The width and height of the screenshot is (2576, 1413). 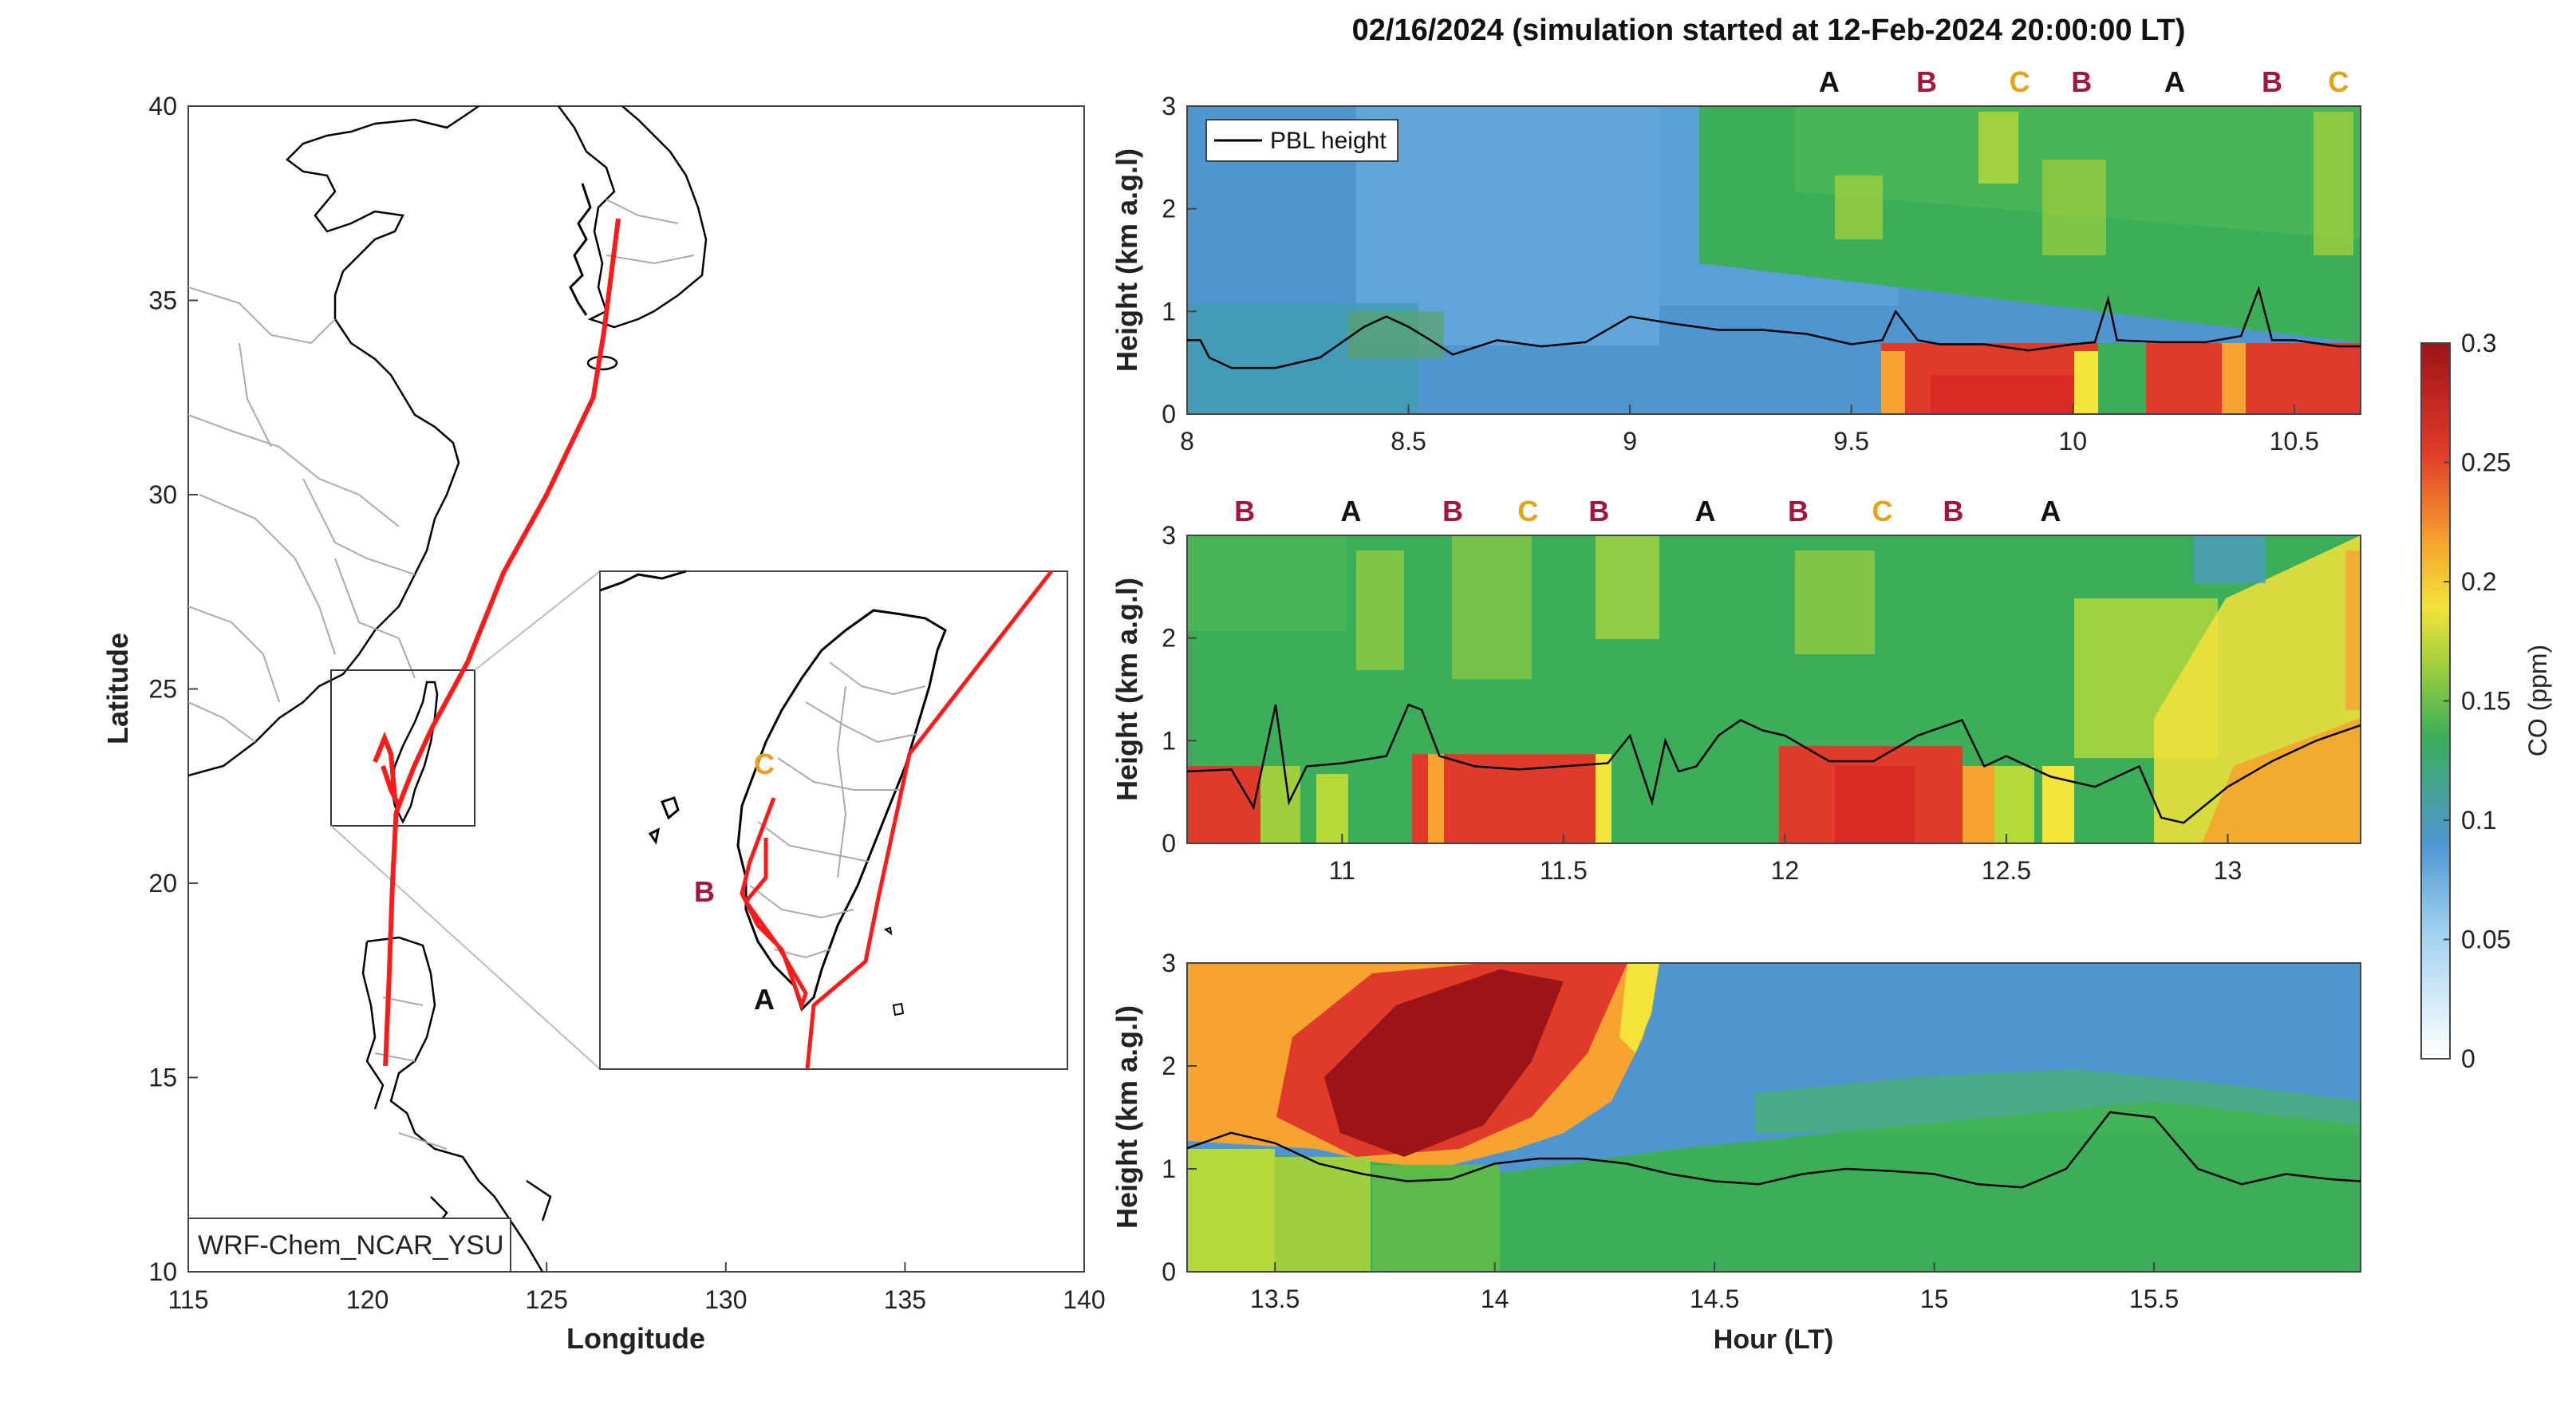 I want to click on zoom-connector-bottom, so click(x=466, y=947).